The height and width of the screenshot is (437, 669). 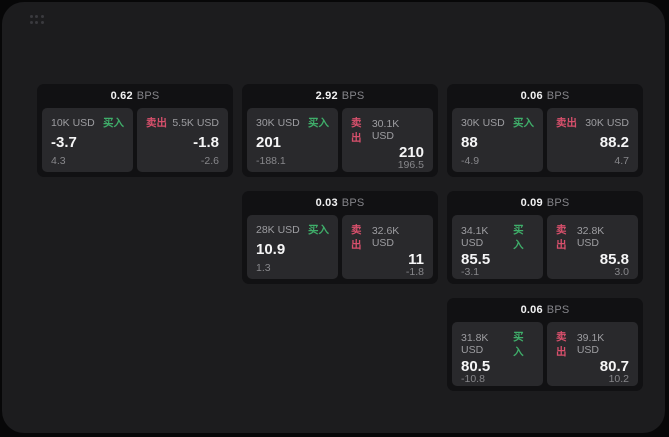 I want to click on buy-delta: -3.1, so click(x=470, y=272).